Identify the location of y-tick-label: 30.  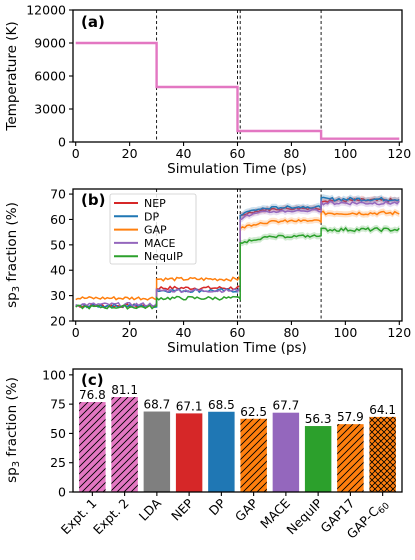
(58, 295).